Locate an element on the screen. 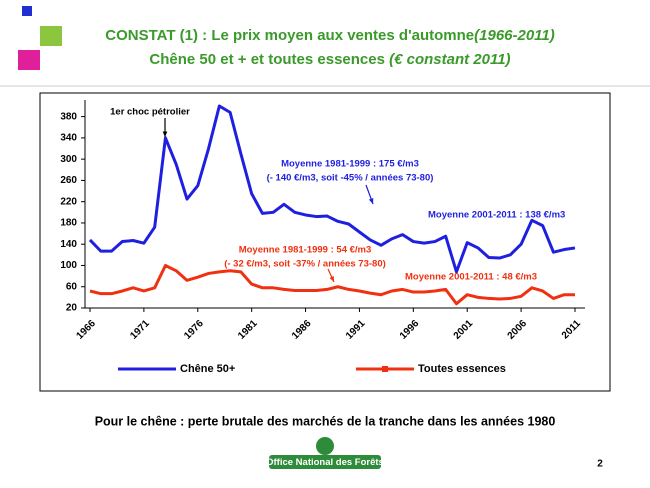 The image size is (650, 488). title-text: Chêne 50 et + et toutes essences is located at coordinates (269, 59).